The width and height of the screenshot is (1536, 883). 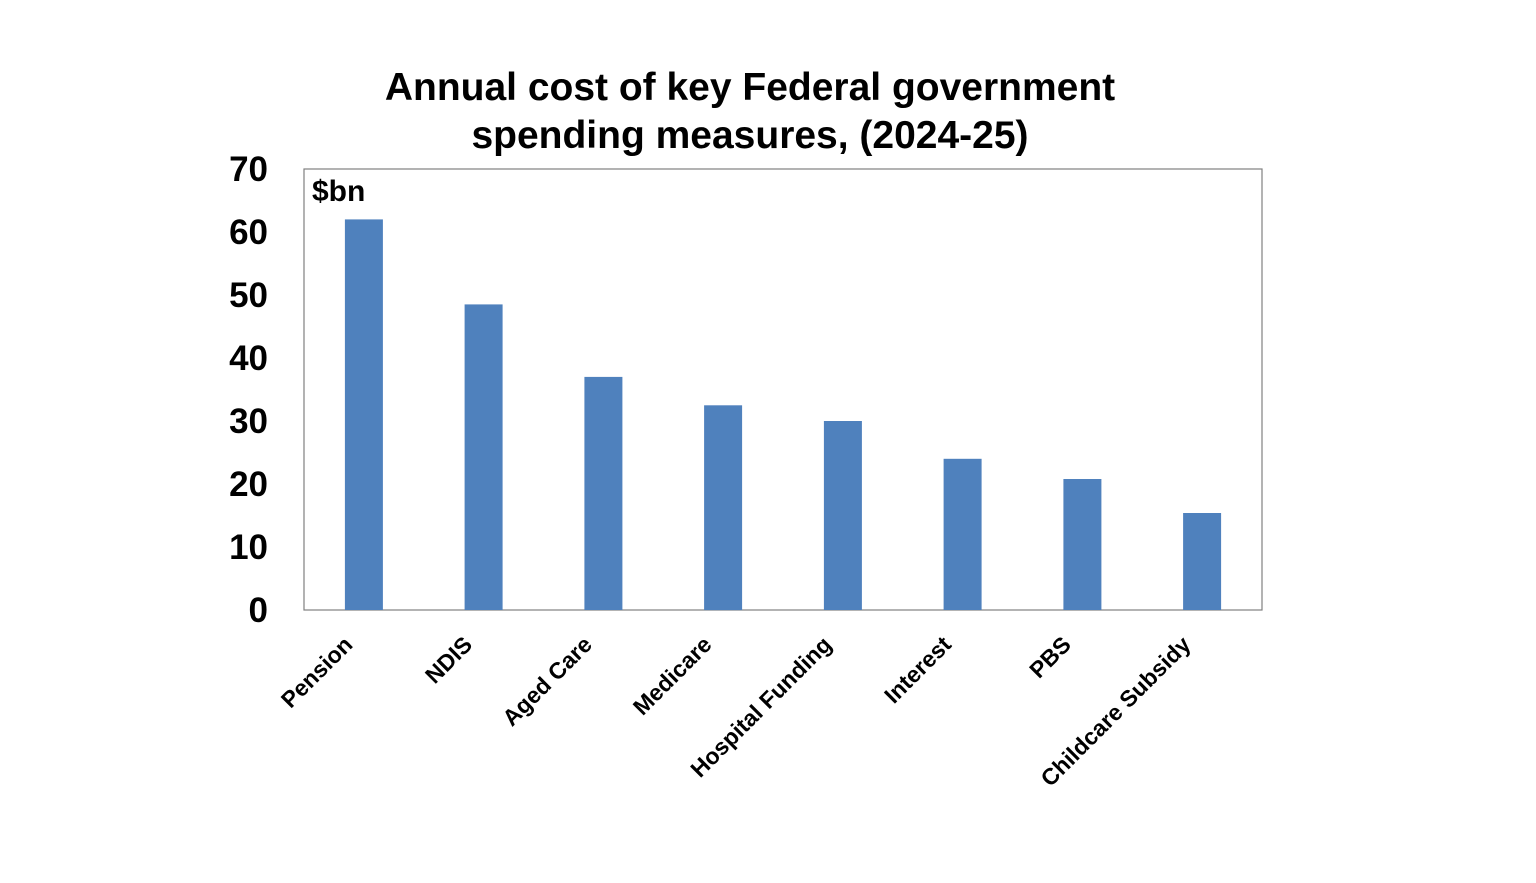 What do you see at coordinates (248, 390) in the screenshot?
I see `y-axis-ticks: 0 10 20 30 40 50 60 70` at bounding box center [248, 390].